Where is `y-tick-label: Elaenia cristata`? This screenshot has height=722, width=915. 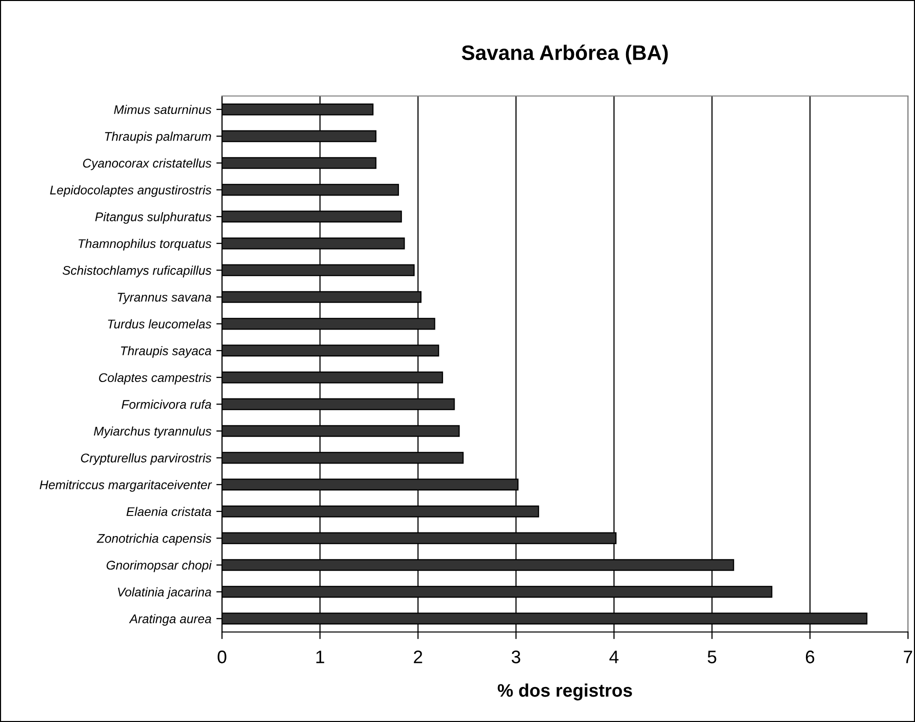 y-tick-label: Elaenia cristata is located at coordinates (169, 511).